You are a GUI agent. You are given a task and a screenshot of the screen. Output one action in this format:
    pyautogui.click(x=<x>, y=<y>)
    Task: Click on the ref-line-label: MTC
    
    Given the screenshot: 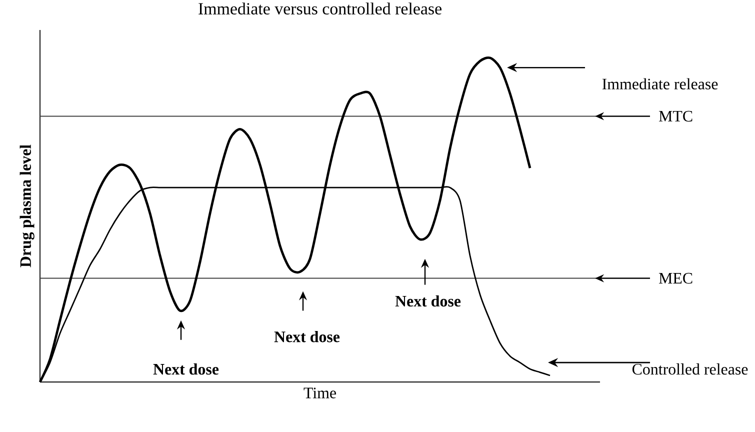 What is the action you would take?
    pyautogui.click(x=675, y=116)
    